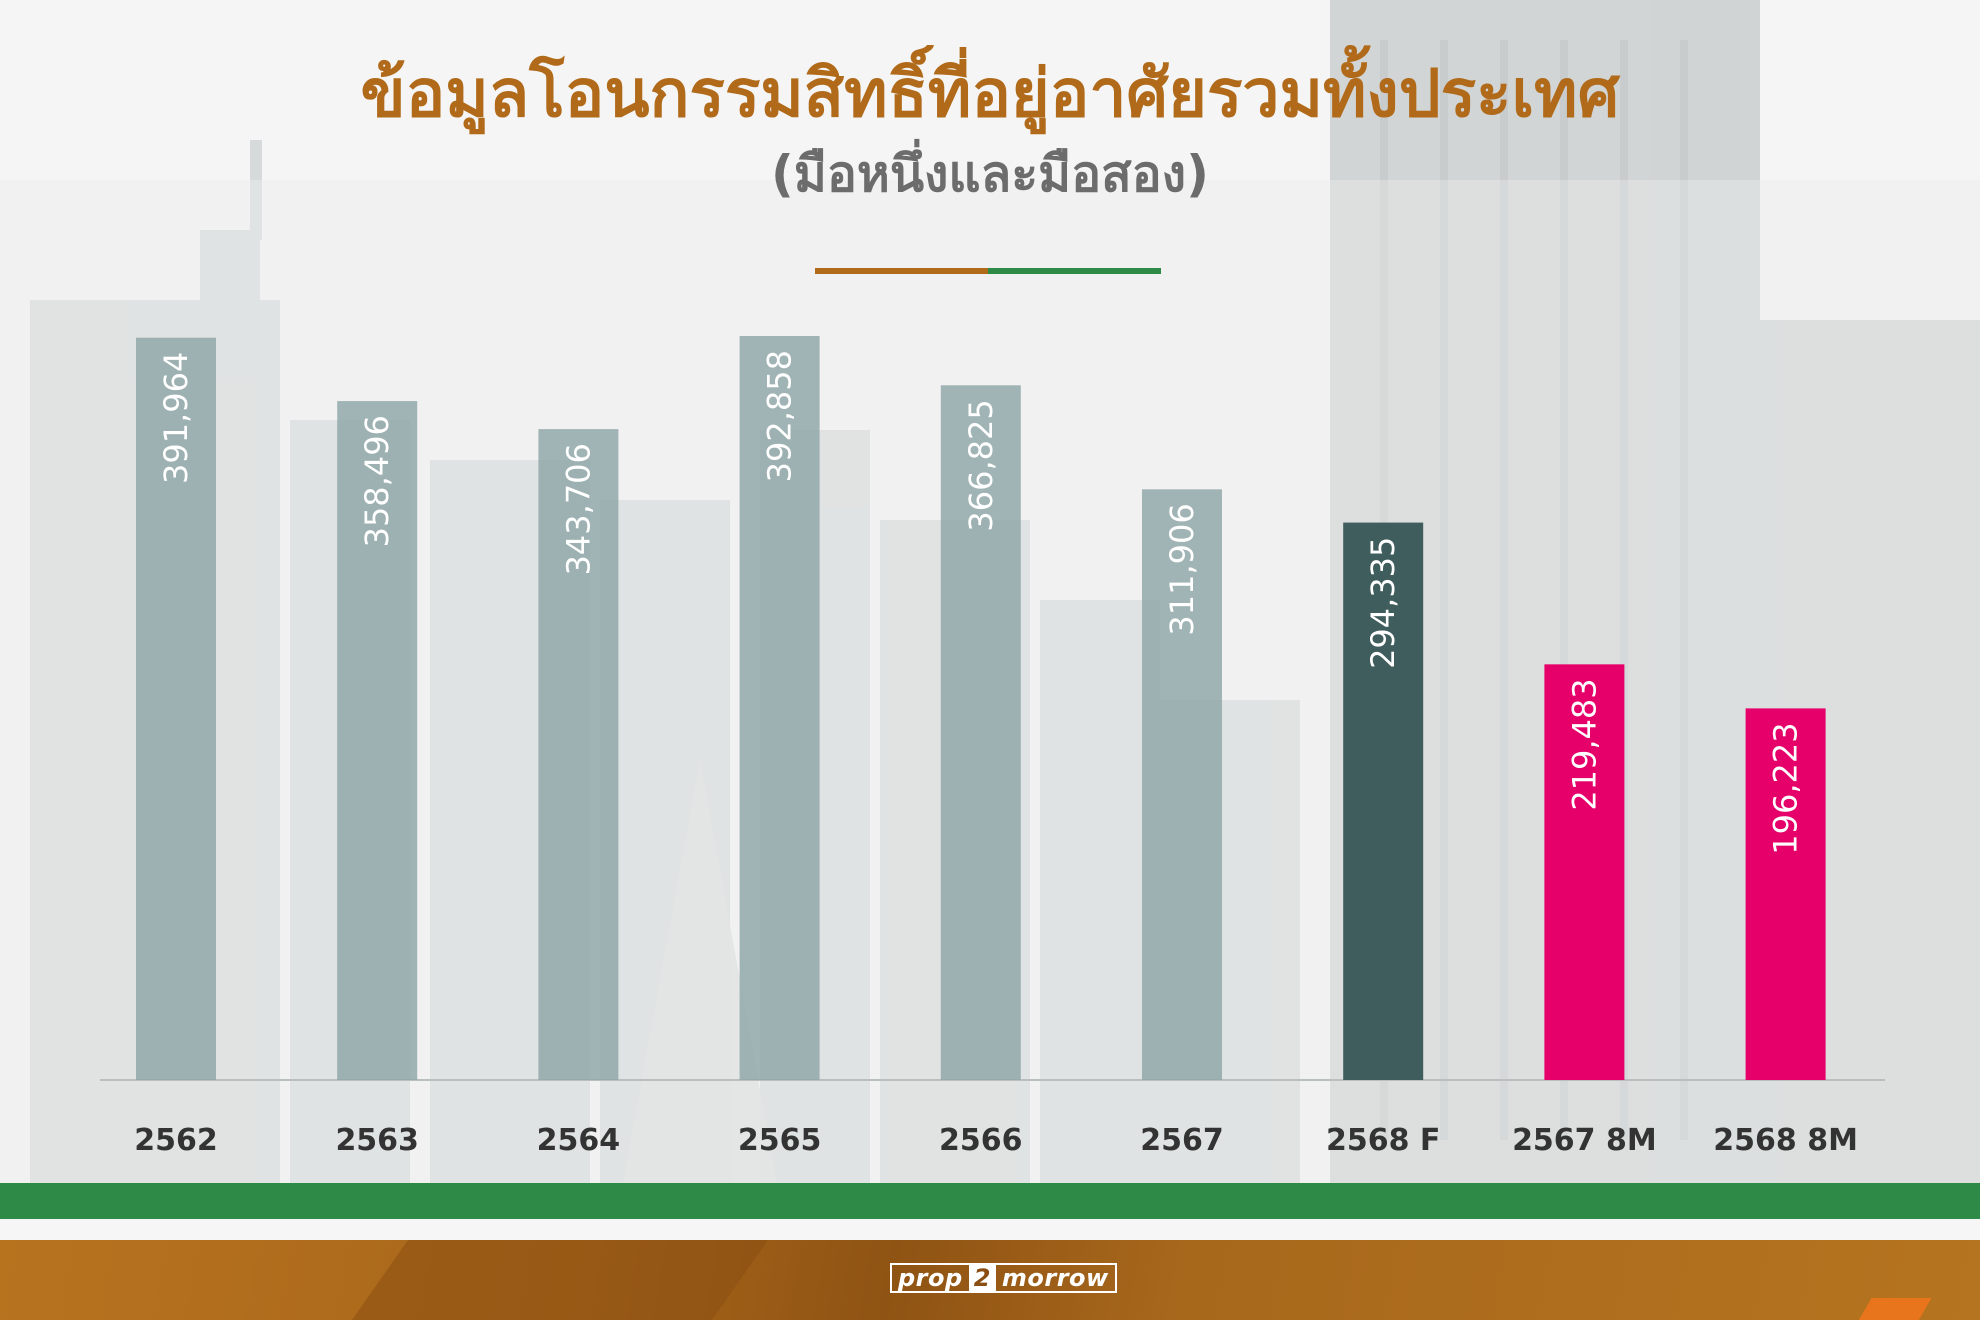 The image size is (1980, 1320). I want to click on value-label-2568-8m: 196,223, so click(1786, 788).